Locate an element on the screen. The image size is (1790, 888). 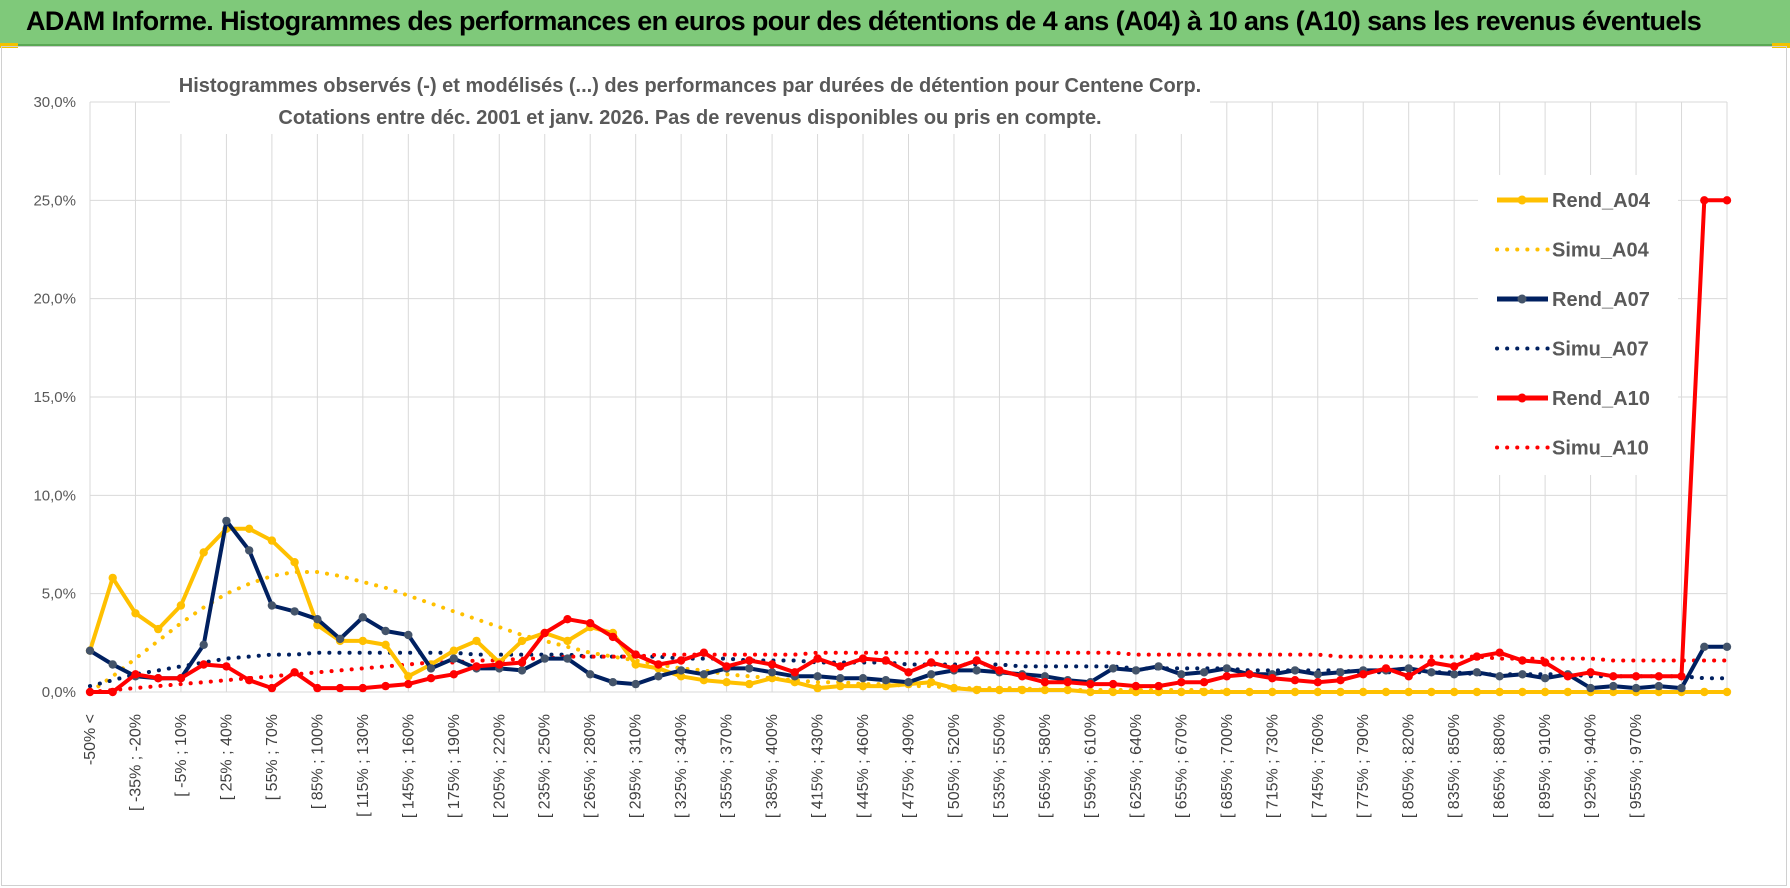
x-tick-label: [ 85% ; 100% is located at coordinates (317, 761).